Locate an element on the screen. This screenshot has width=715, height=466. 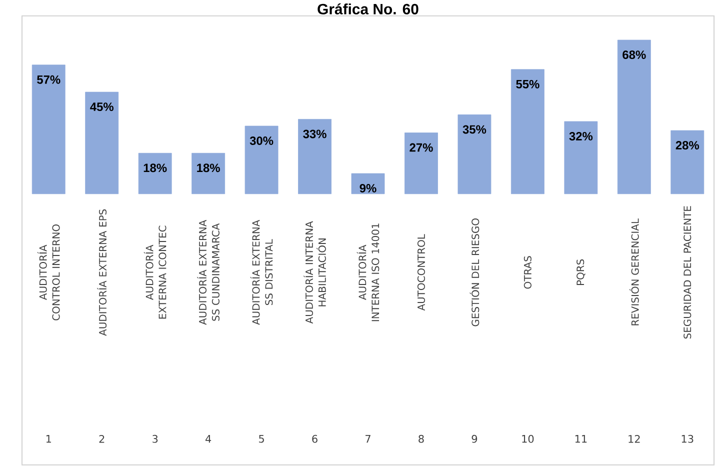
data-label: 32% is located at coordinates (581, 136).